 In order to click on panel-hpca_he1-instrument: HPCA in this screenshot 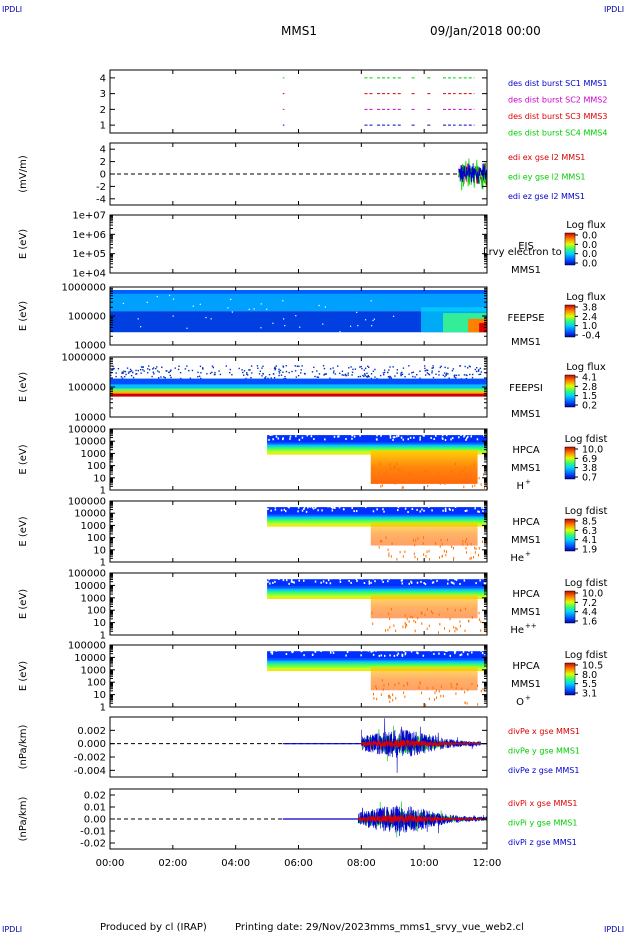, I will do `click(526, 522)`.